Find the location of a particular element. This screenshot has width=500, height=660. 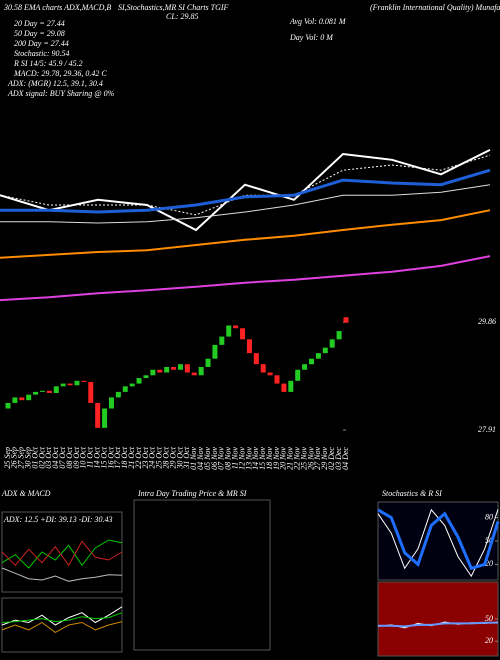

x-tick-label: 06 Nov is located at coordinates (214, 458).